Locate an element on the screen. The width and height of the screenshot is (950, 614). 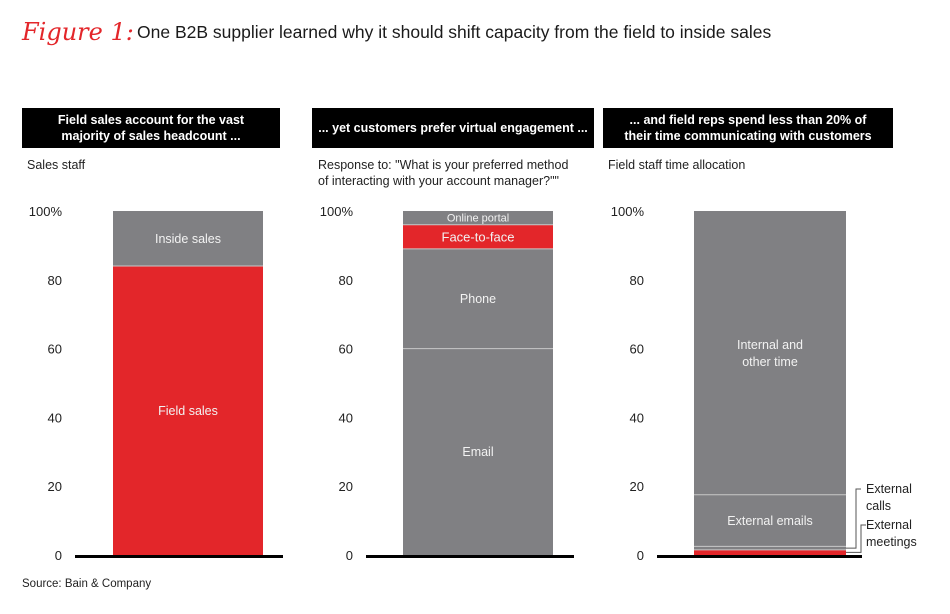
panel-3-subtitle-line: Field staff time allocation is located at coordinates (677, 165).